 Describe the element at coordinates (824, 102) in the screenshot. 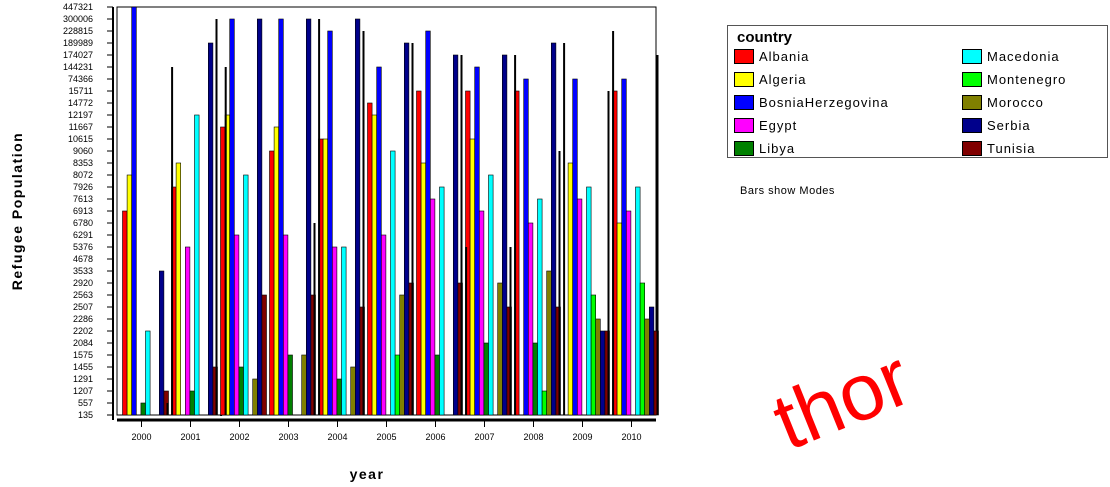

I see `legend-label: BosniaHerzegovina` at that location.